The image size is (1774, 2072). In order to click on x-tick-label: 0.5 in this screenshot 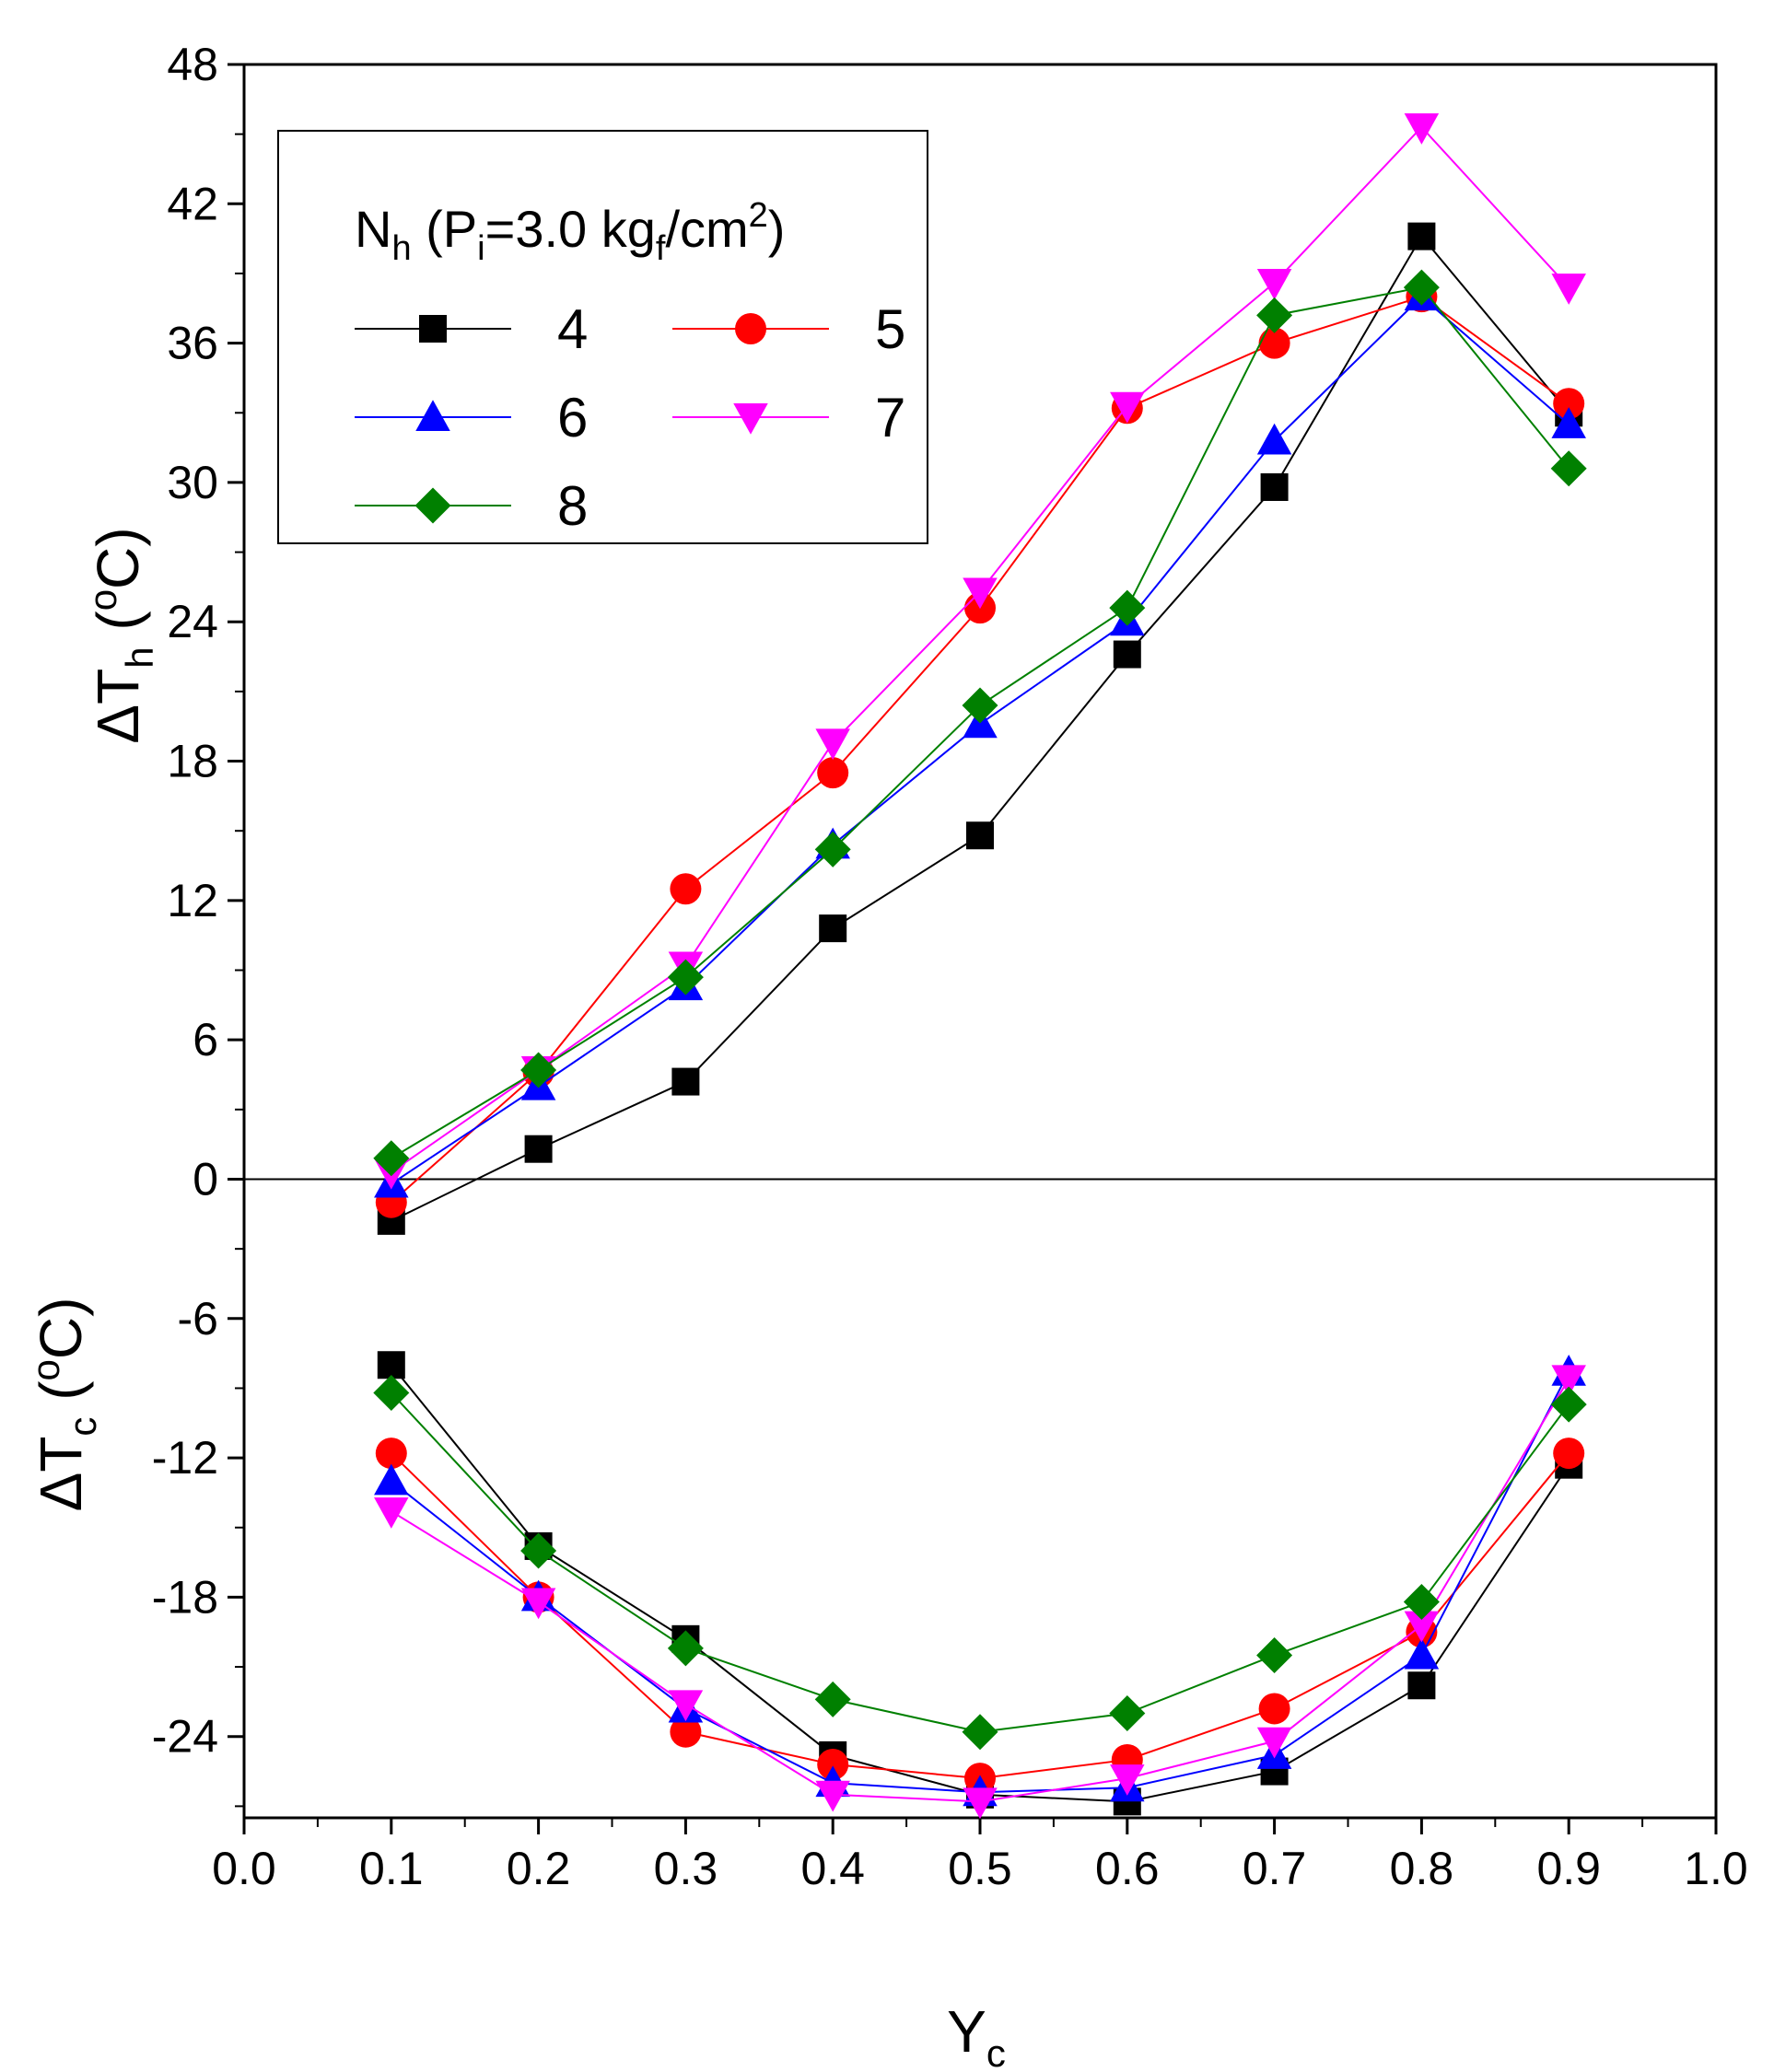, I will do `click(980, 1868)`.